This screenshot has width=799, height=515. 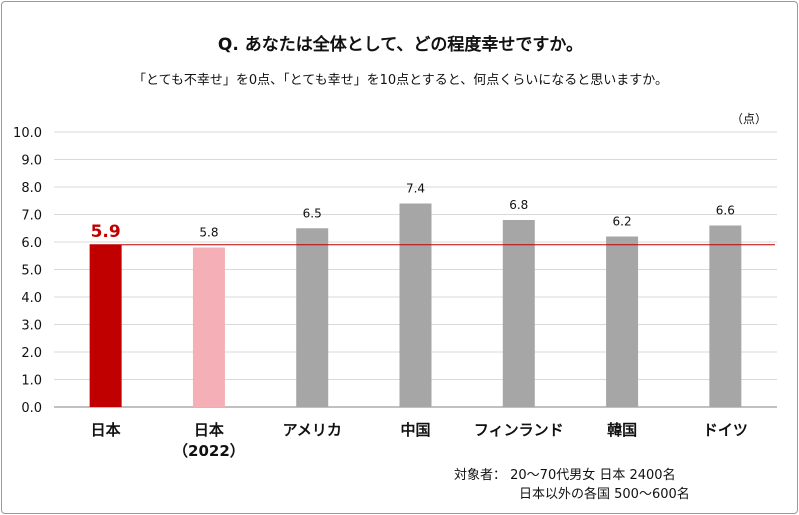 What do you see at coordinates (31, 353) in the screenshot?
I see `y-tick-label: 2.0` at bounding box center [31, 353].